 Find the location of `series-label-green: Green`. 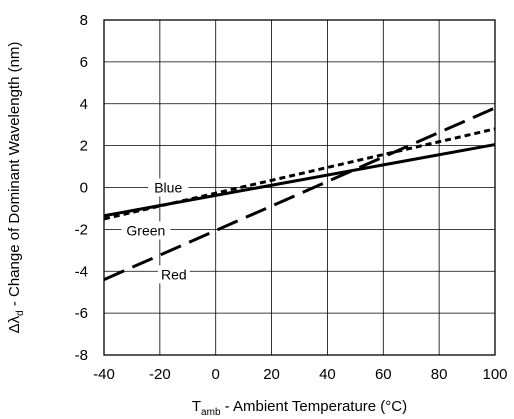

series-label-green: Green is located at coordinates (145, 230).